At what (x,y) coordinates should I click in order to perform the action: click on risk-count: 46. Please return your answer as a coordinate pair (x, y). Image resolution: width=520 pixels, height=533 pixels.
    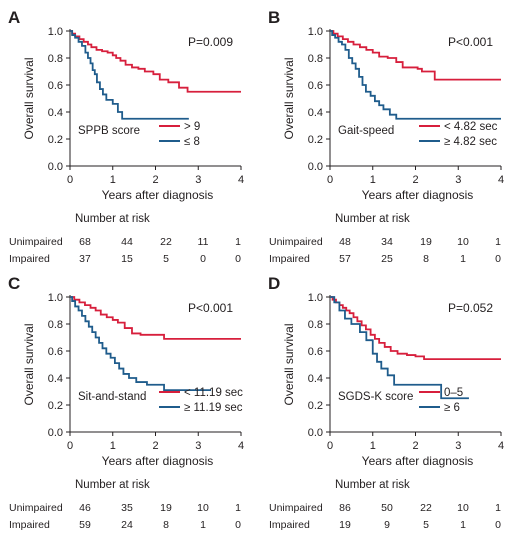
    Looking at the image, I should click on (85, 508).